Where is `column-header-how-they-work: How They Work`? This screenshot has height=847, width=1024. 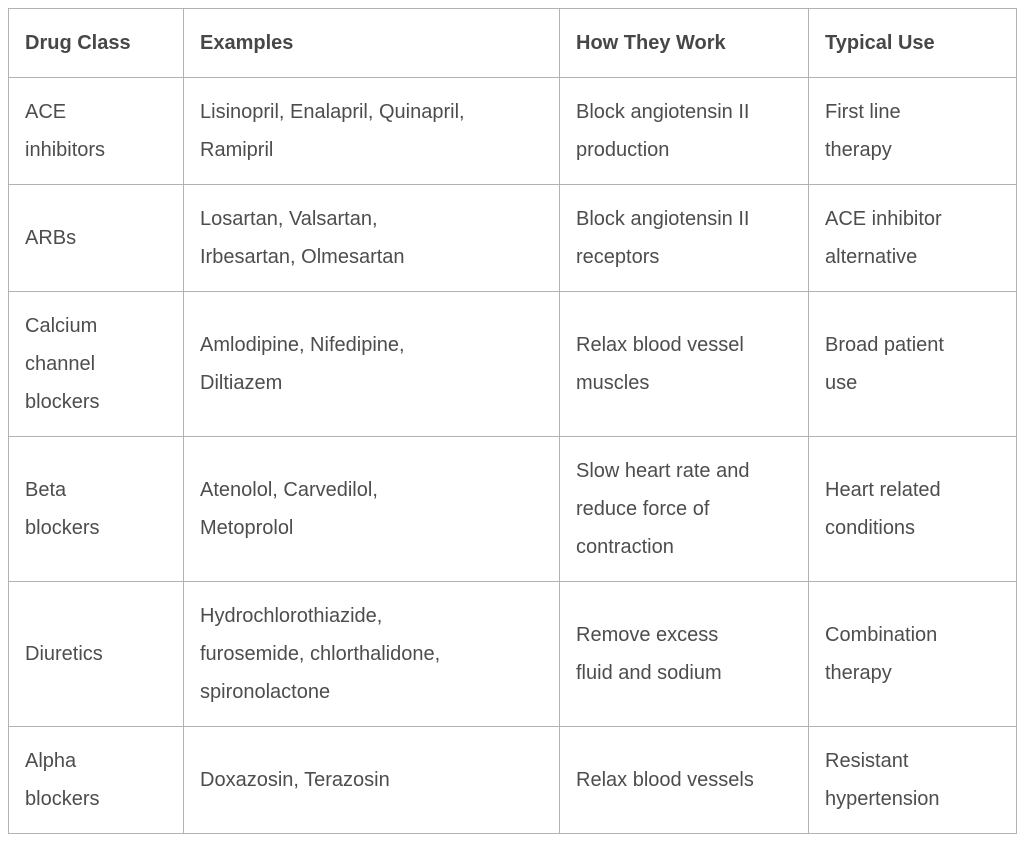 column-header-how-they-work: How They Work is located at coordinates (684, 43).